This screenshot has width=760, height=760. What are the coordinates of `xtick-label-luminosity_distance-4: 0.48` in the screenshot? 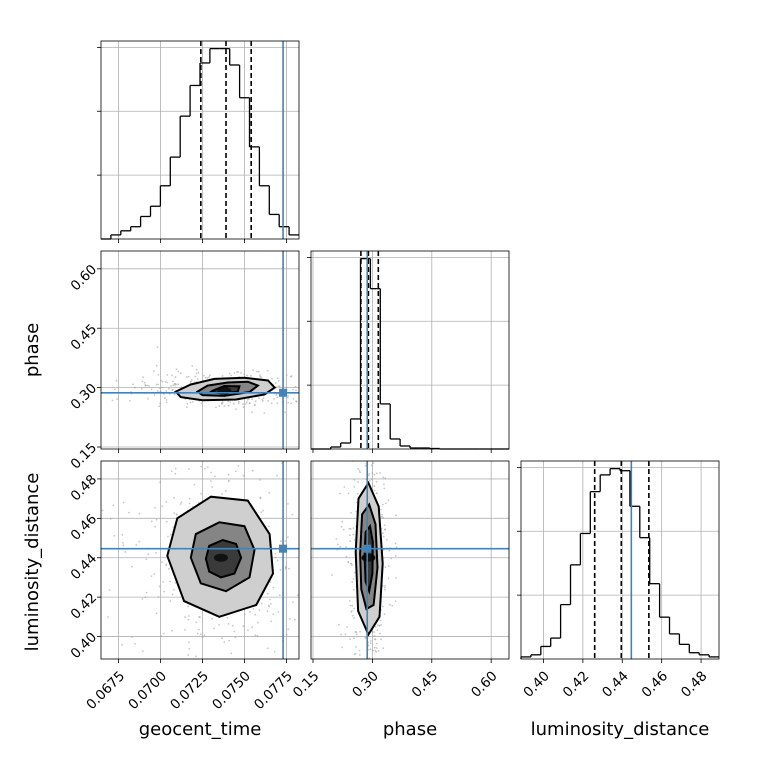 It's located at (694, 684).